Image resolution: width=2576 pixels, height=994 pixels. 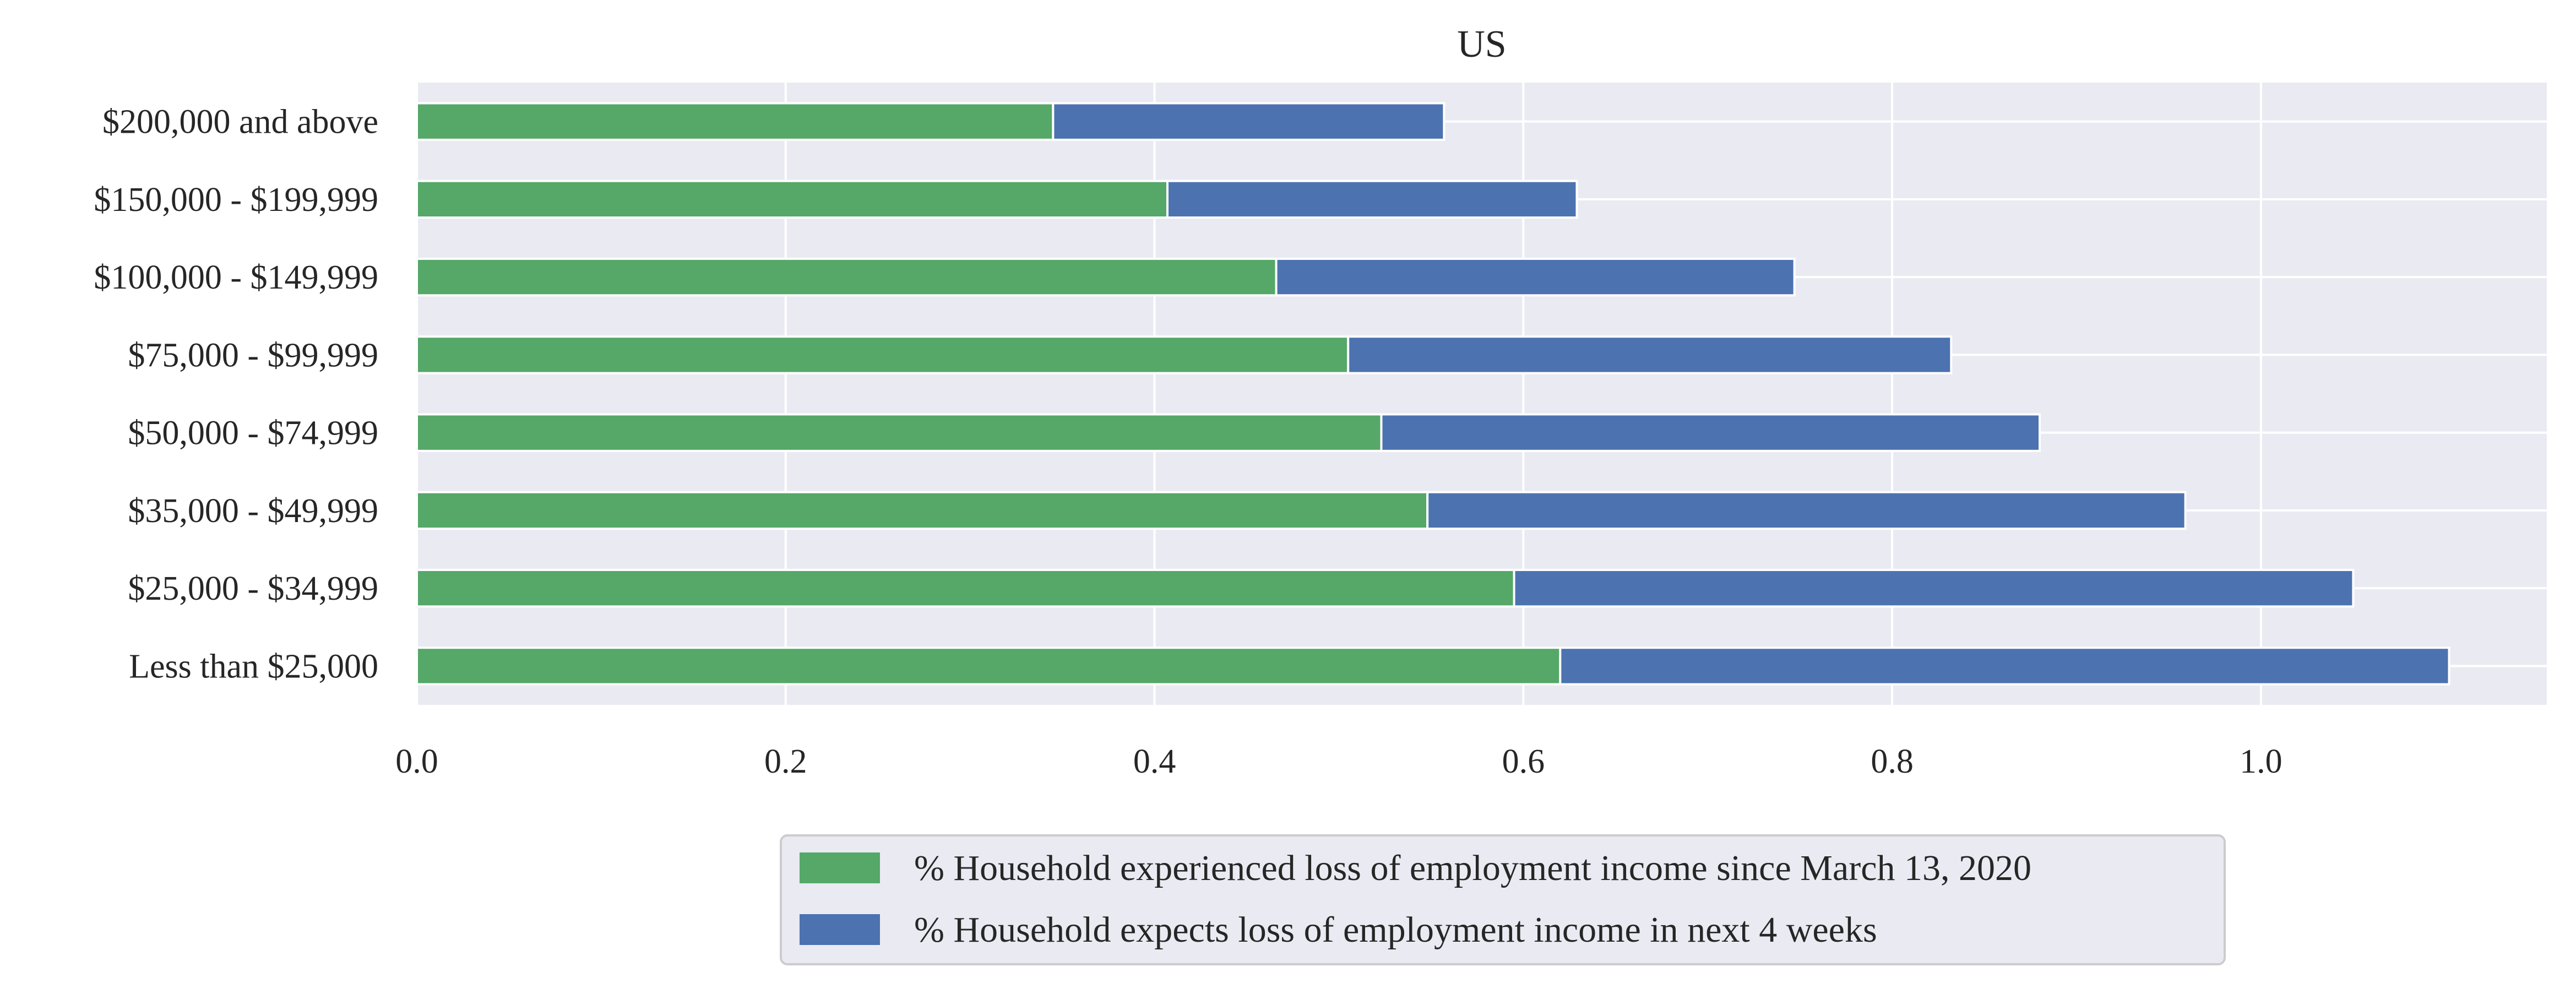 I want to click on legend-box, so click(x=1503, y=899).